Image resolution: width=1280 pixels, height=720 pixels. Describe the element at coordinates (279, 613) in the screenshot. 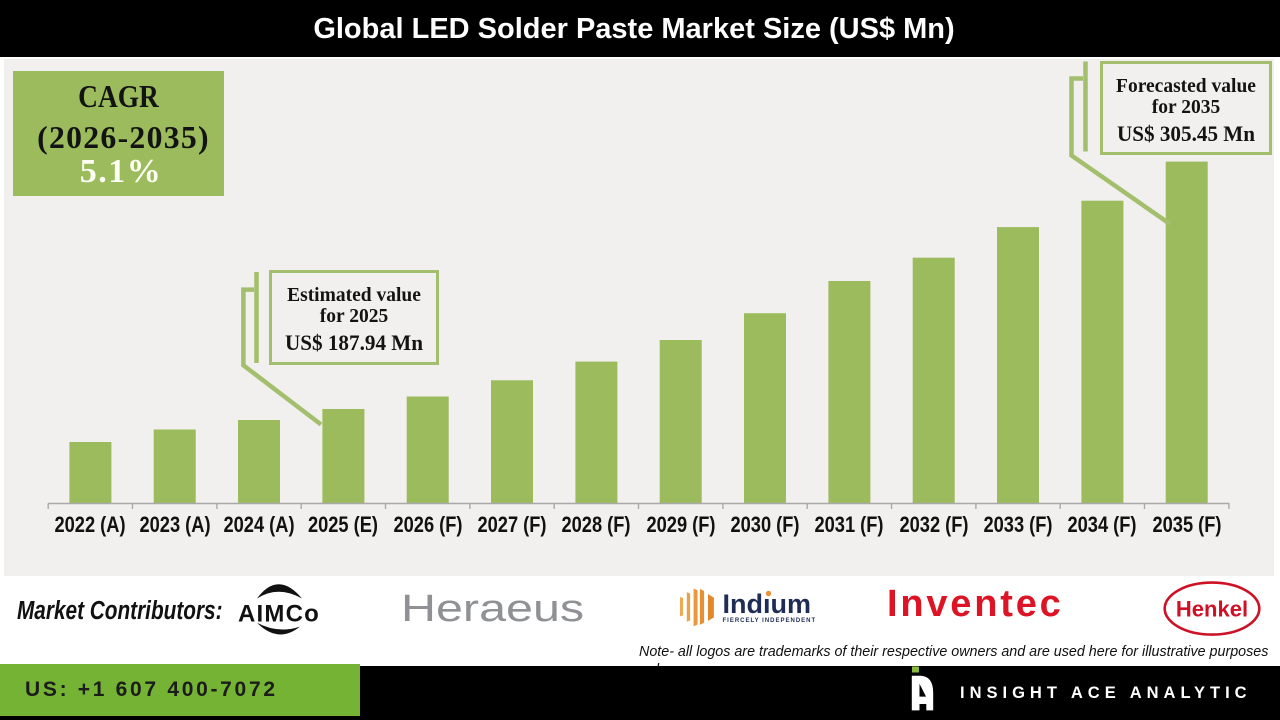

I see `svg-text: AIMCo` at that location.